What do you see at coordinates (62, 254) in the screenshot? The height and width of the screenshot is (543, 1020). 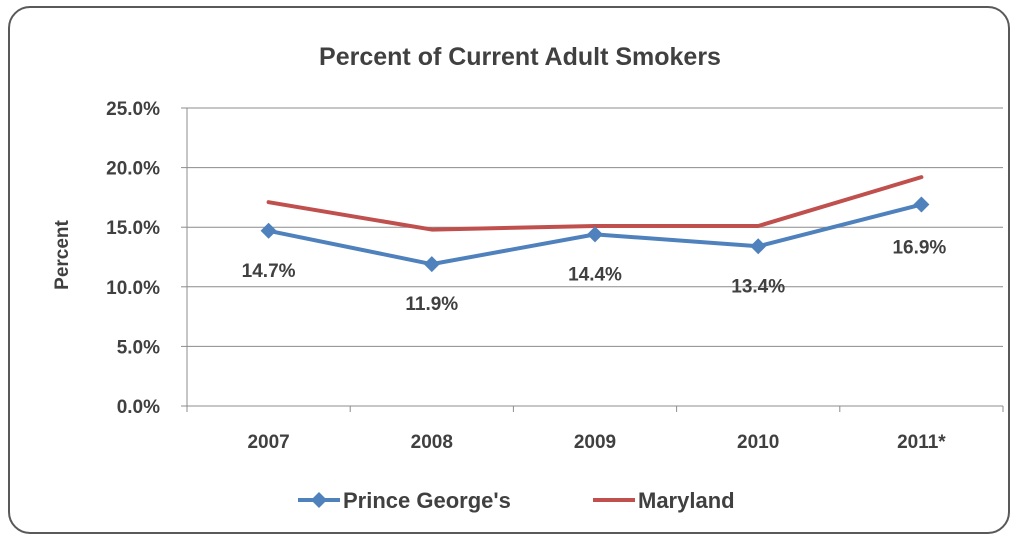 I see `y-axis-label: Percent` at bounding box center [62, 254].